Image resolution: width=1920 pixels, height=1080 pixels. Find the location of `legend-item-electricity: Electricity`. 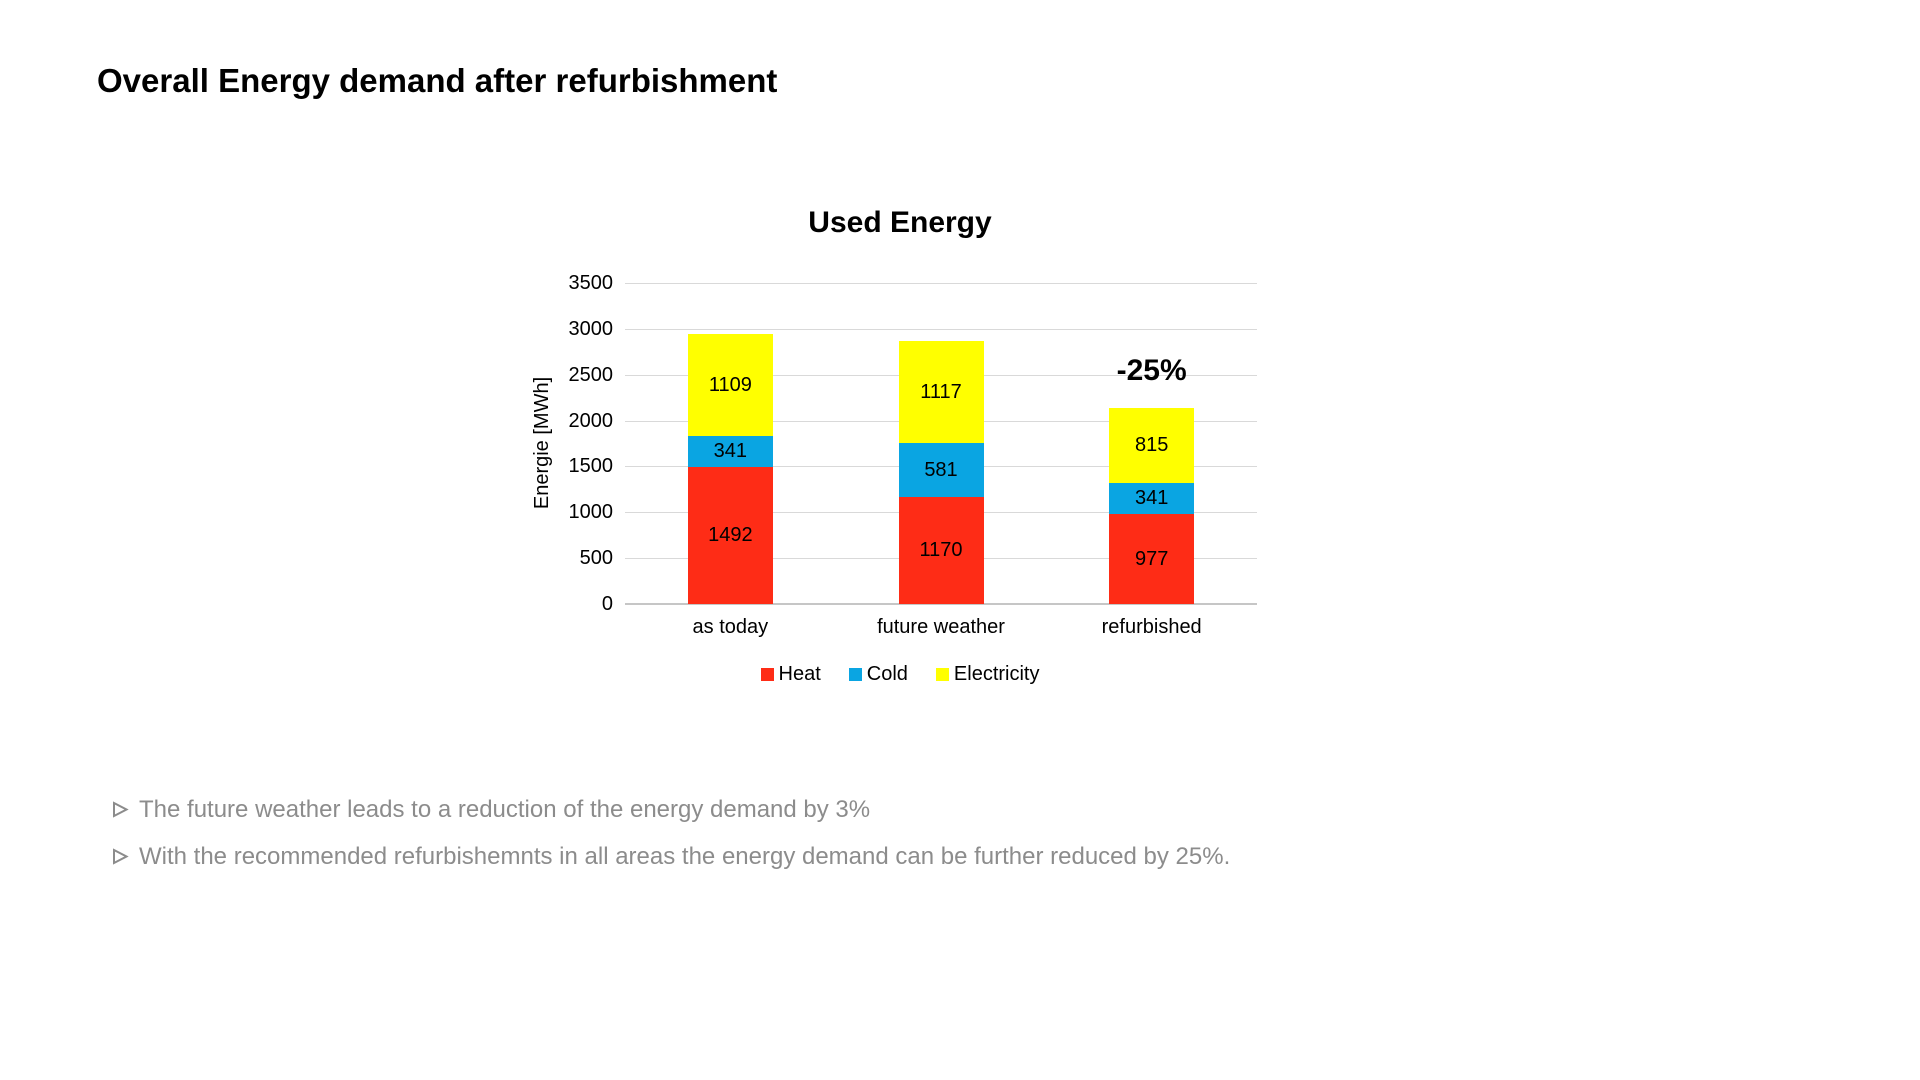

legend-item-electricity: Electricity is located at coordinates (987, 674).